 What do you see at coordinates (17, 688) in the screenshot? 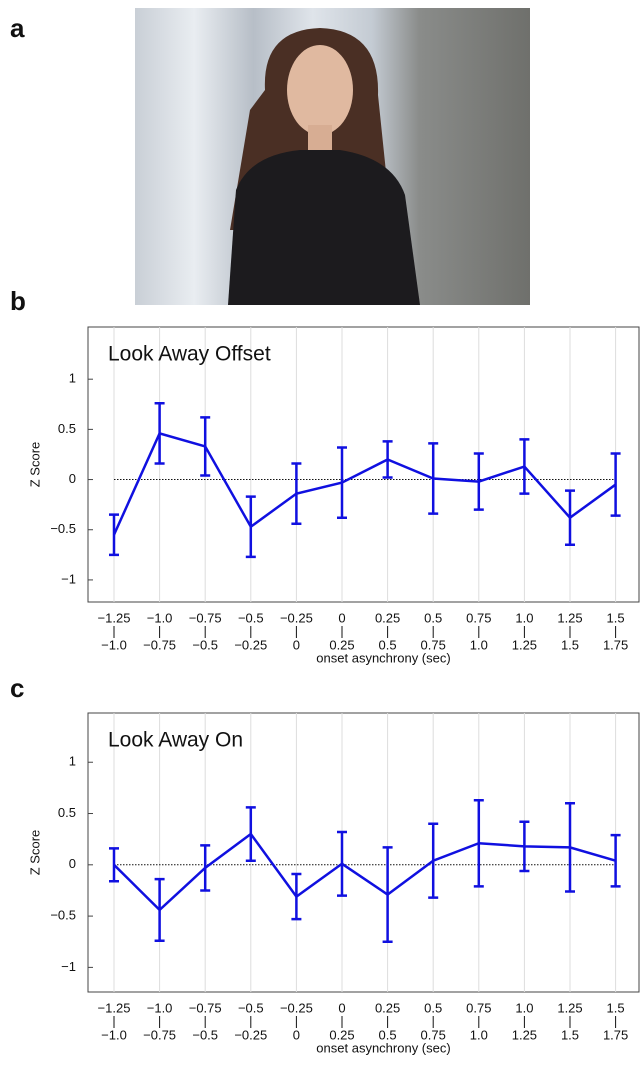
I see `panel-label: c` at bounding box center [17, 688].